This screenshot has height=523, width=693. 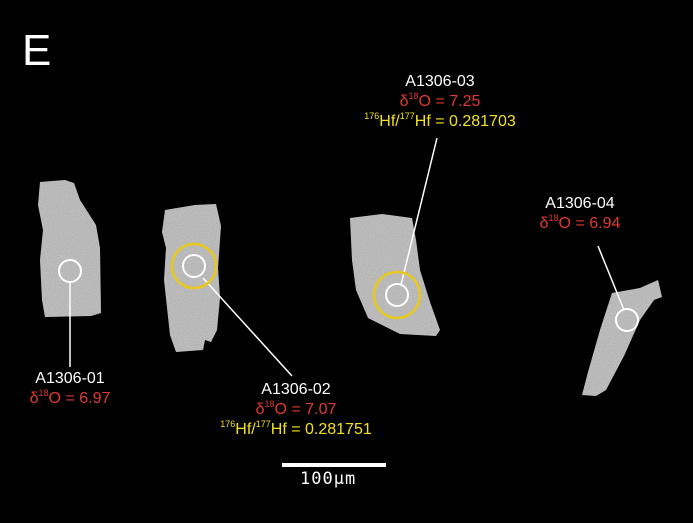 I want to click on d18o-value: δ18O = 7.07, so click(x=296, y=409).